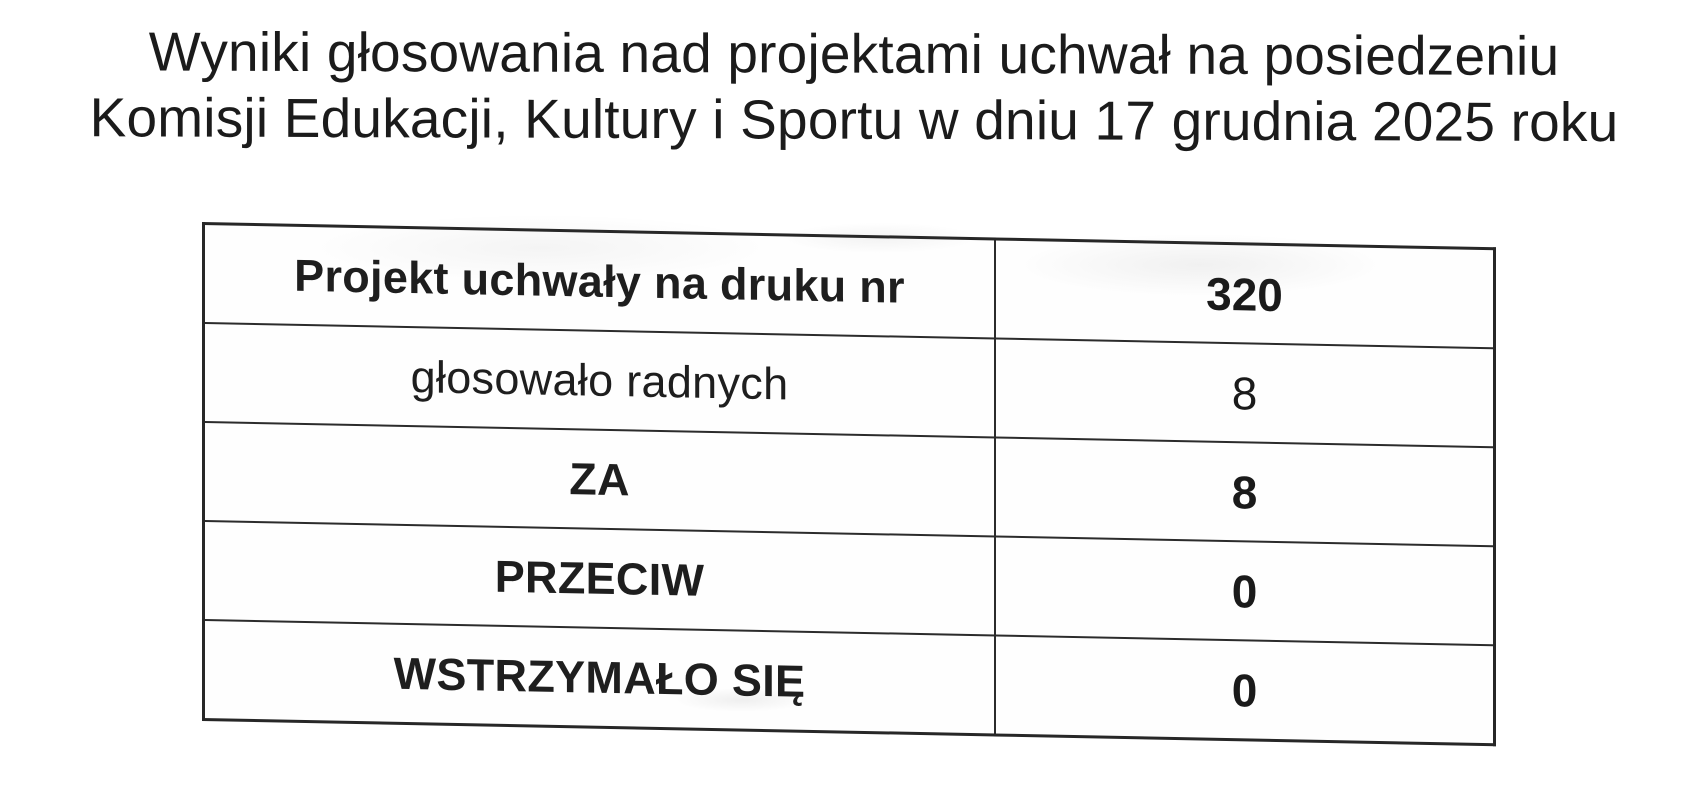  I want to click on row-value: 320, so click(1245, 294).